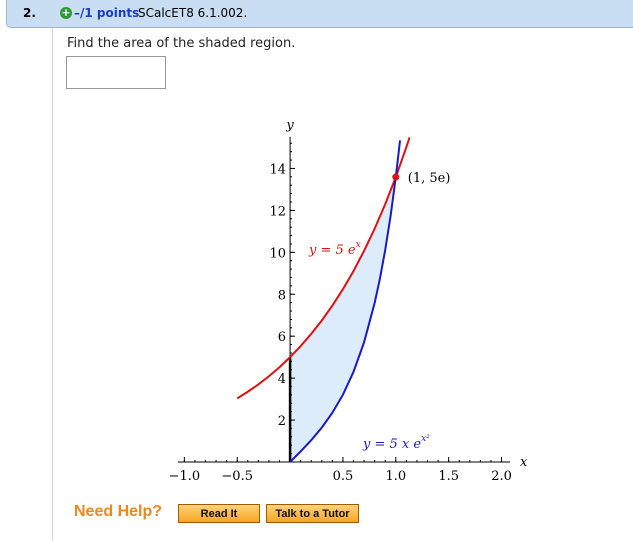 The image size is (633, 541). Describe the element at coordinates (181, 43) in the screenshot. I see `question-text: Find the area of the shaded region.` at that location.